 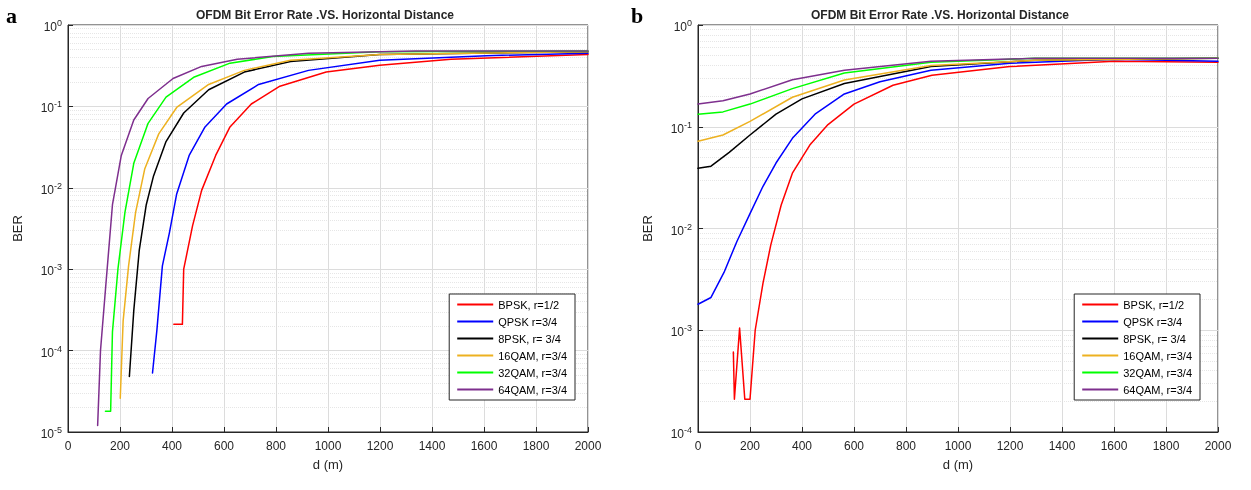 What do you see at coordinates (11, 15) in the screenshot?
I see `text: a` at bounding box center [11, 15].